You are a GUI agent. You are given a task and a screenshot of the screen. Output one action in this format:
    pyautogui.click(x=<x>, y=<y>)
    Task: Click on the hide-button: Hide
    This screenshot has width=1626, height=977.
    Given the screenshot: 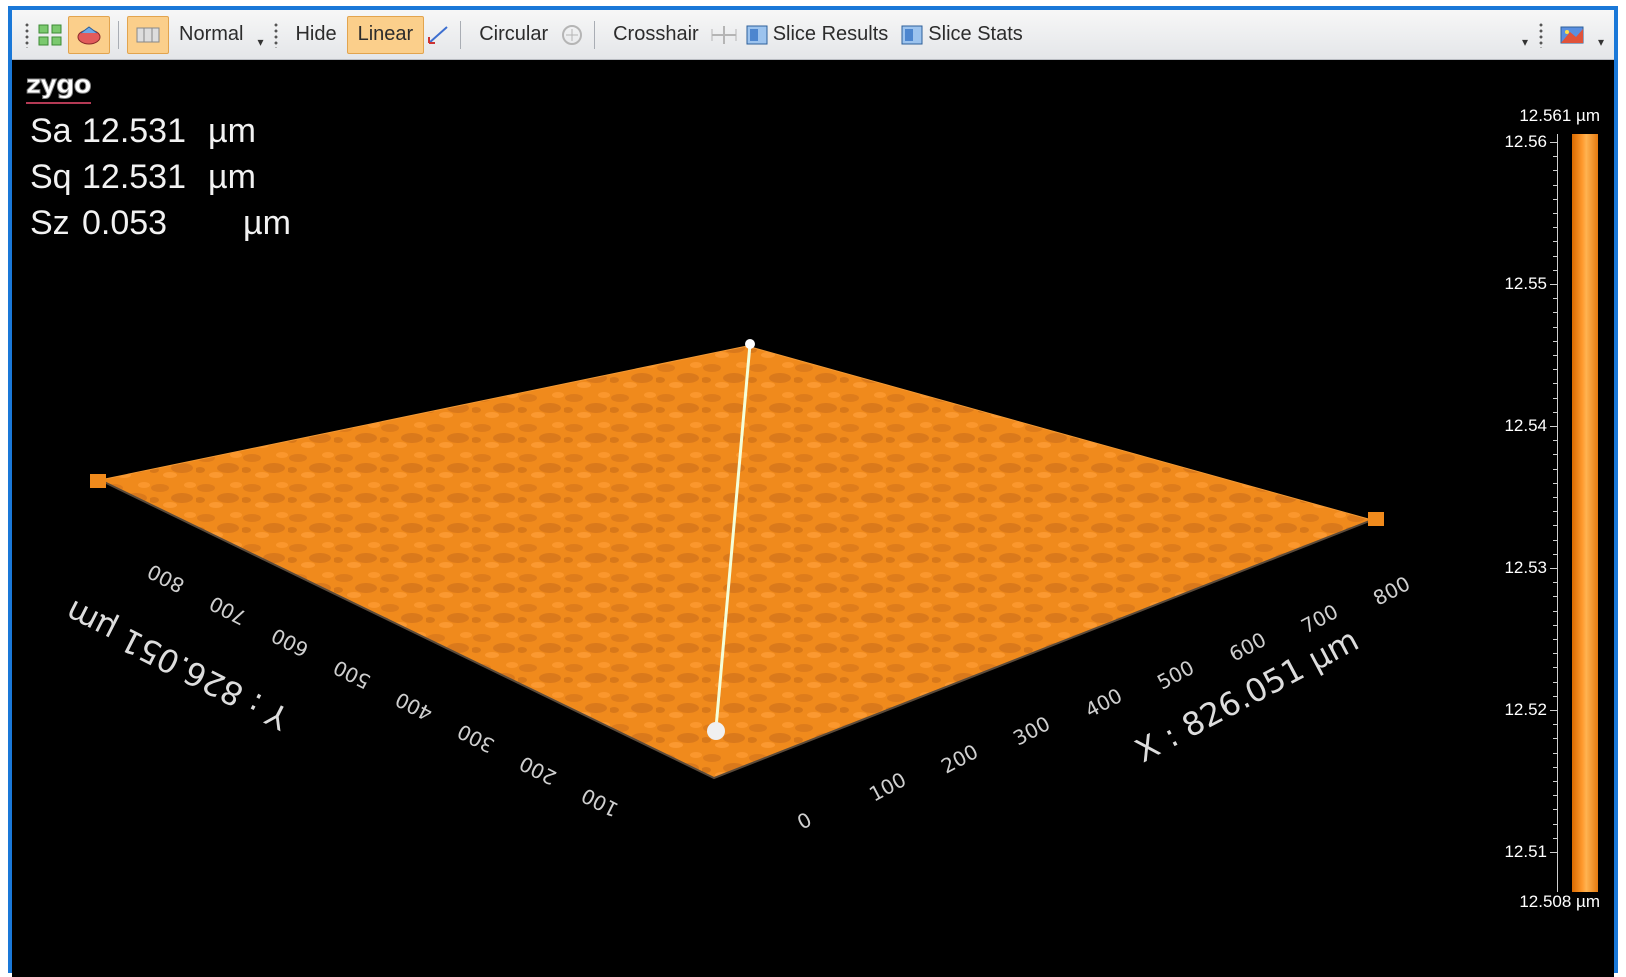 What is the action you would take?
    pyautogui.click(x=315, y=35)
    